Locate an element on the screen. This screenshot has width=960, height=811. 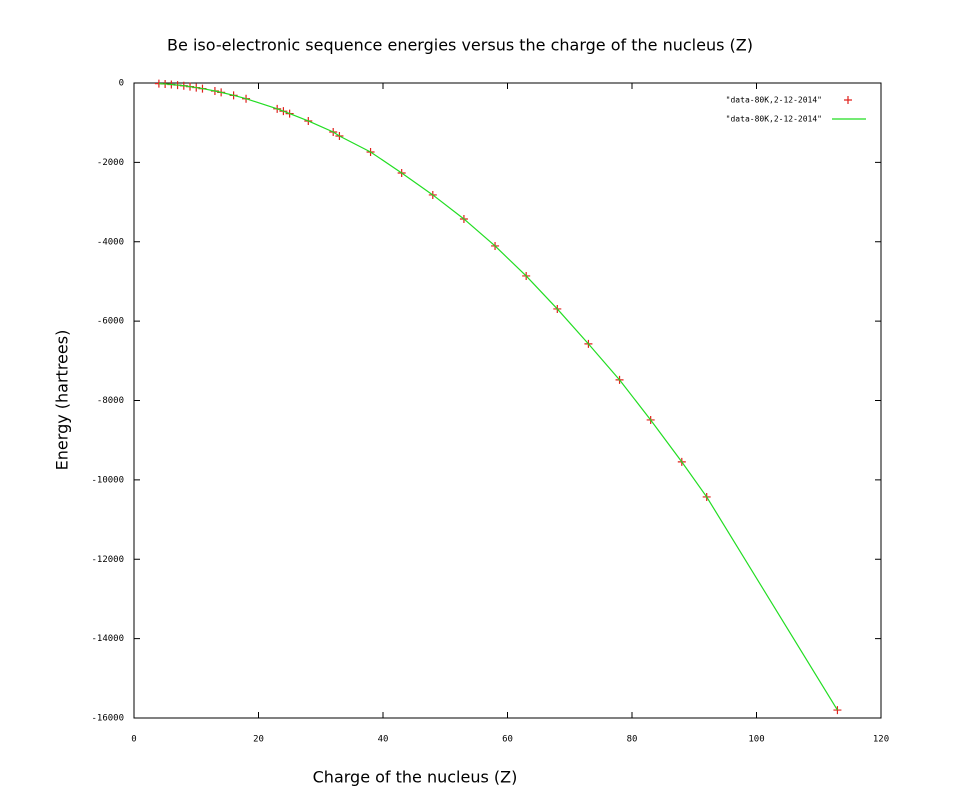
y-tick-label: -14000 is located at coordinates (107, 639).